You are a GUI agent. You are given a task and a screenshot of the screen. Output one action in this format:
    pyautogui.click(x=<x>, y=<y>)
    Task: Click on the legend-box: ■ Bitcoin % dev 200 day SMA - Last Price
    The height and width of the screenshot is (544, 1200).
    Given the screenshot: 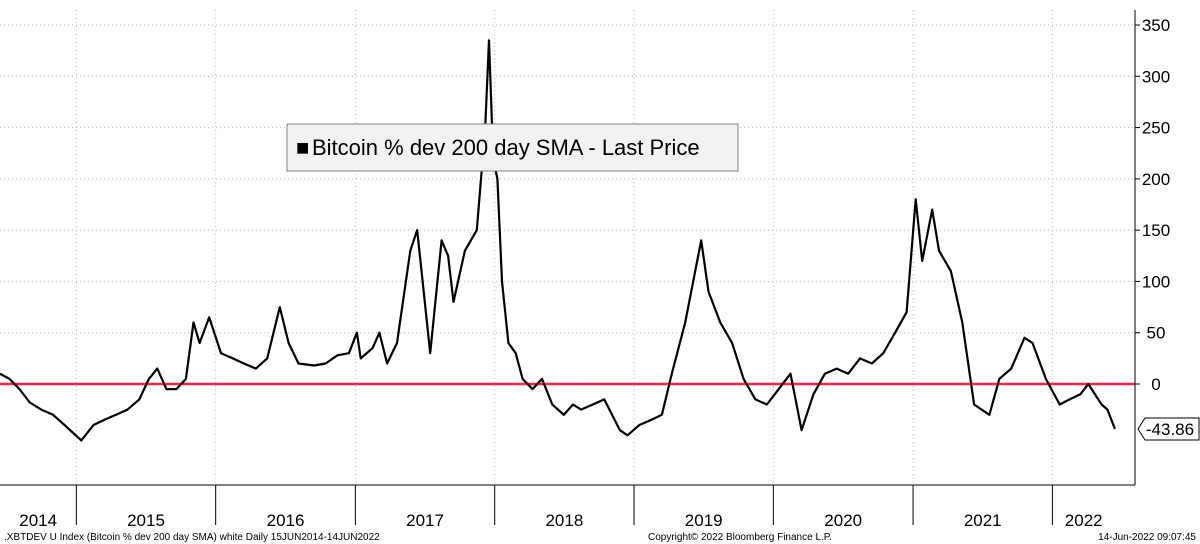 What is the action you would take?
    pyautogui.click(x=512, y=147)
    